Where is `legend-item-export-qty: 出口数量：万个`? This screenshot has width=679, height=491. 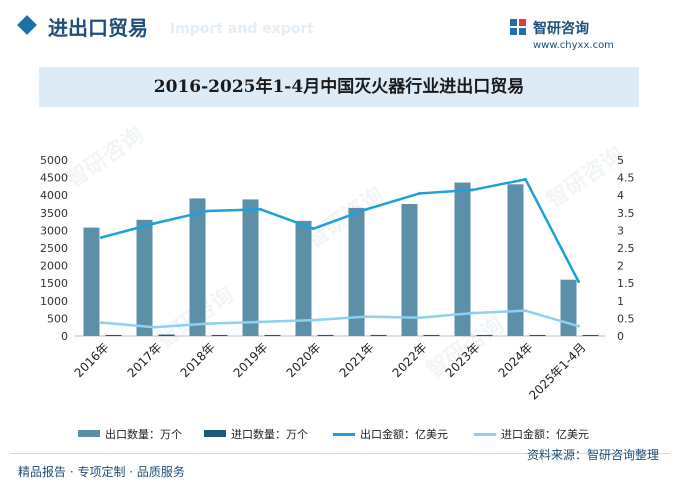 legend-item-export-qty: 出口数量：万个 is located at coordinates (143, 434).